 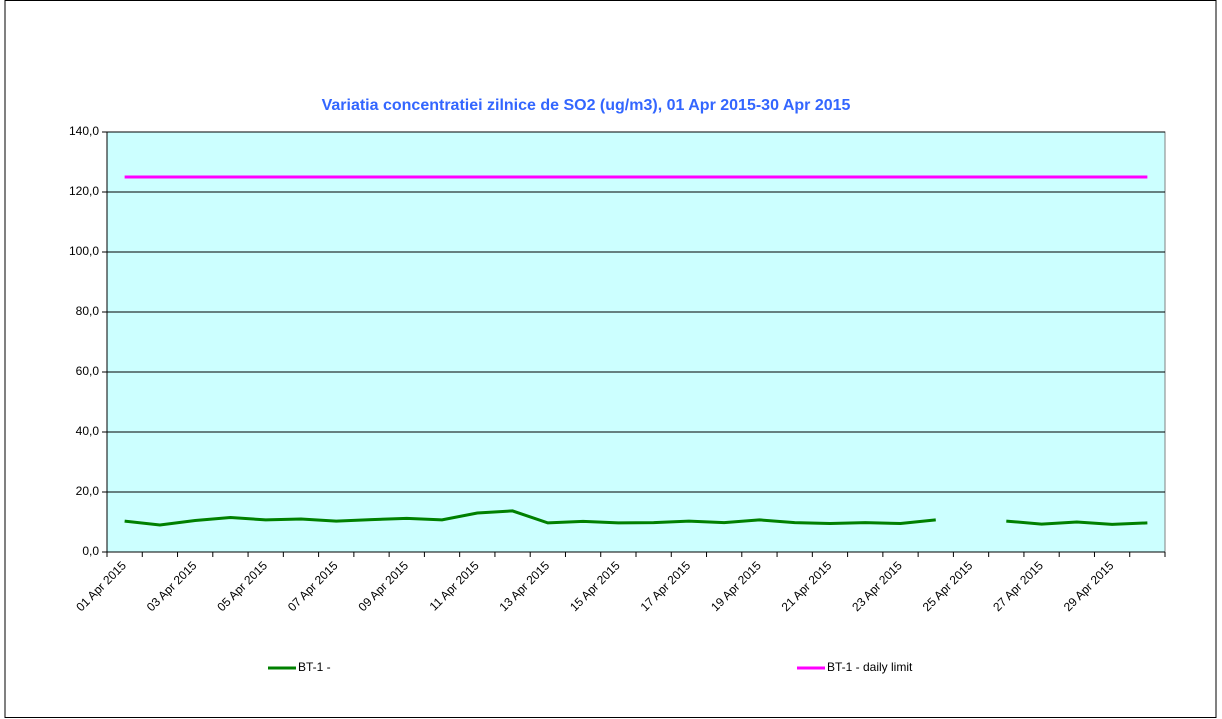 What do you see at coordinates (636, 518) in the screenshot?
I see `series-line` at bounding box center [636, 518].